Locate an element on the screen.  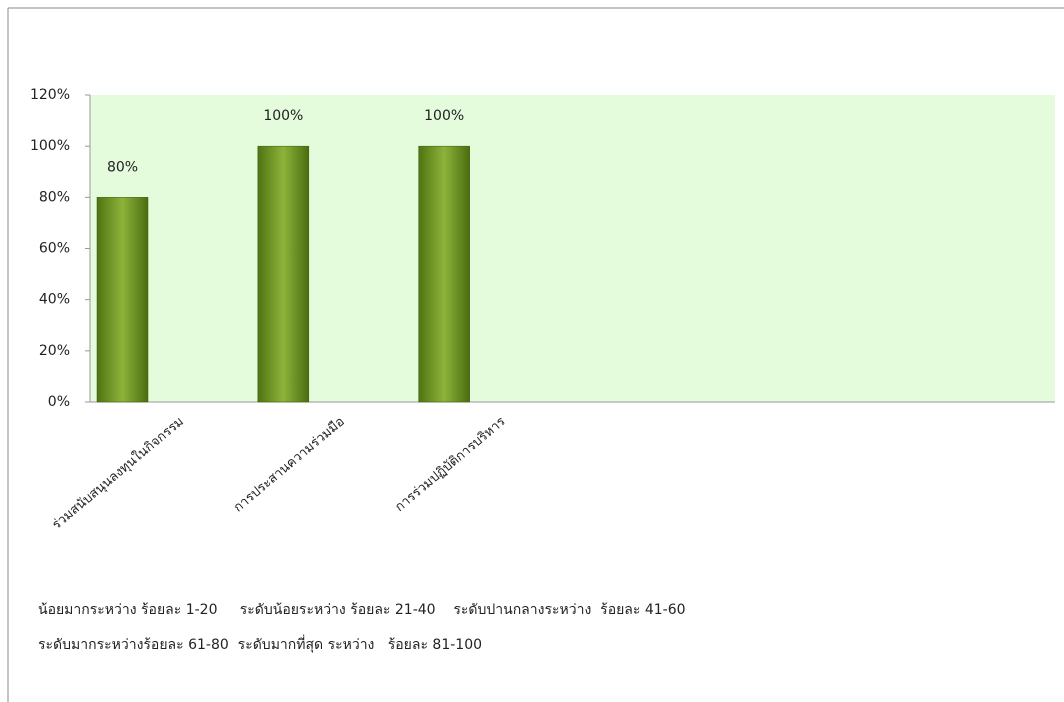
x-tick-label: การประสานความร่วมมือ is located at coordinates (288, 464).